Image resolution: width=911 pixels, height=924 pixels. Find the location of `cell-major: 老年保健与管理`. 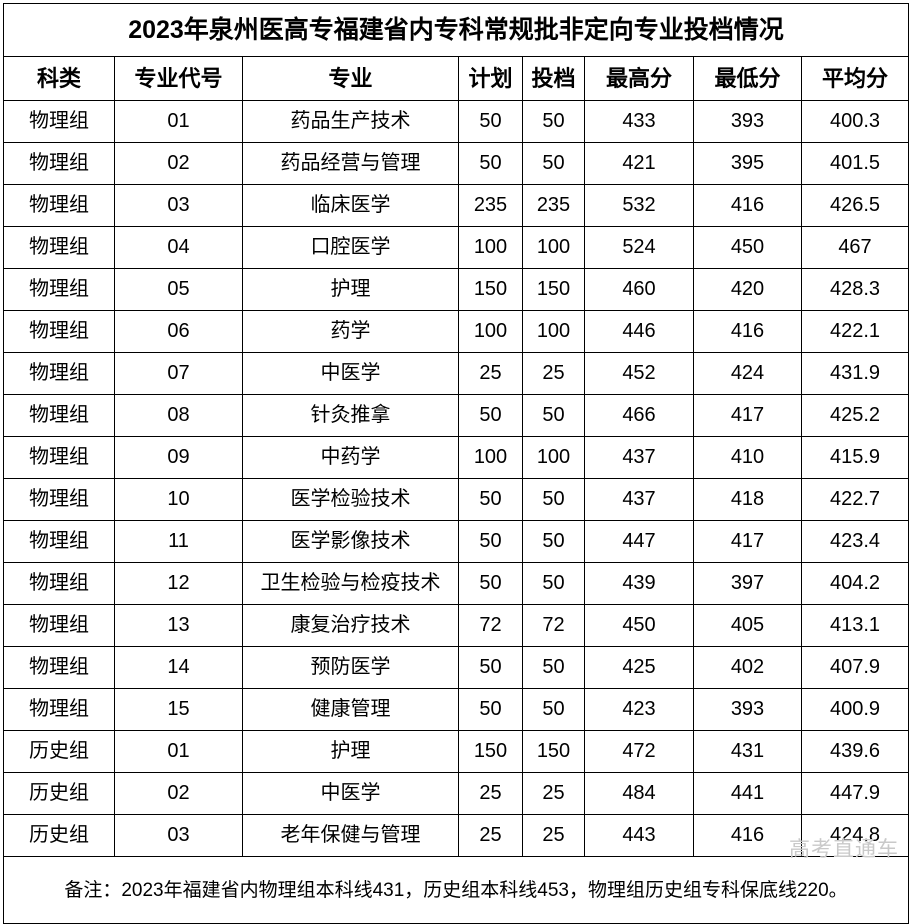

cell-major: 老年保健与管理 is located at coordinates (350, 835).